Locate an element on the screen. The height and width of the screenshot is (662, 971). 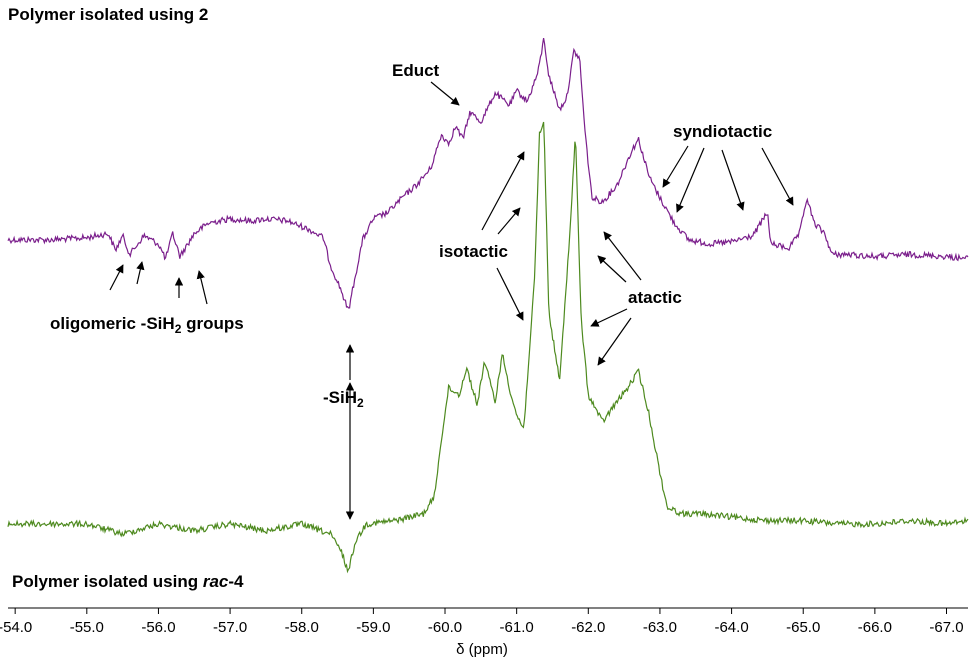
sih2-sub: 2 is located at coordinates (360, 403).